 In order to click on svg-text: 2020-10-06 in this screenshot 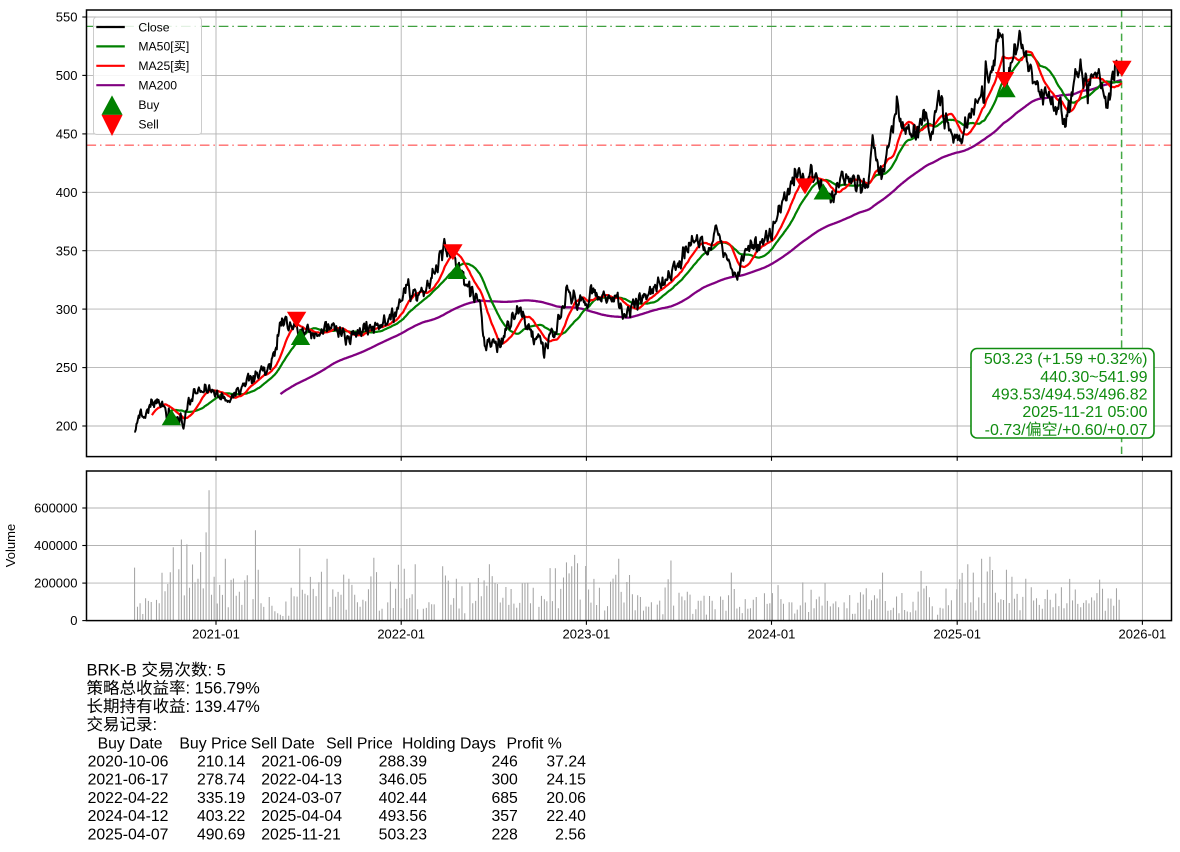, I will do `click(128, 762)`.